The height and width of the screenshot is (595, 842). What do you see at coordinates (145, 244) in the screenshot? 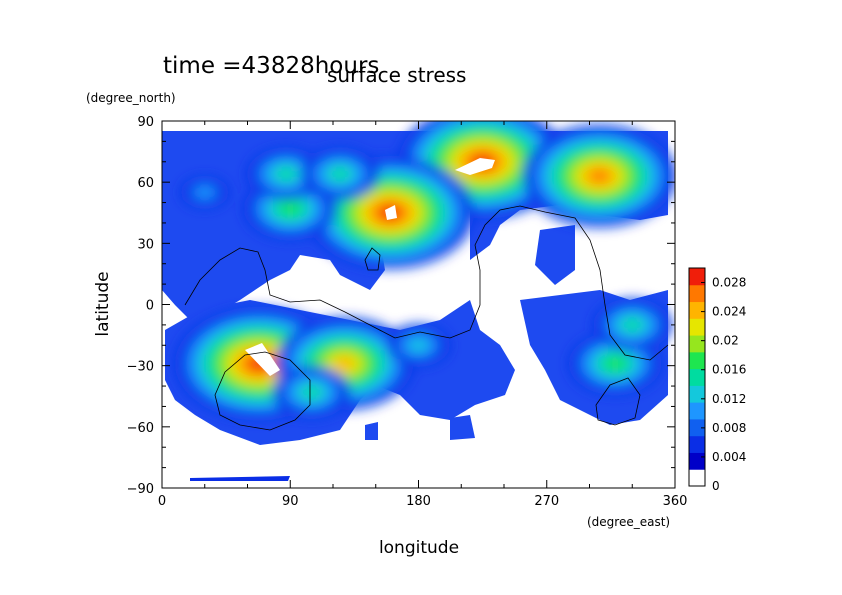
I see `y-tick-label: 30` at bounding box center [145, 244].